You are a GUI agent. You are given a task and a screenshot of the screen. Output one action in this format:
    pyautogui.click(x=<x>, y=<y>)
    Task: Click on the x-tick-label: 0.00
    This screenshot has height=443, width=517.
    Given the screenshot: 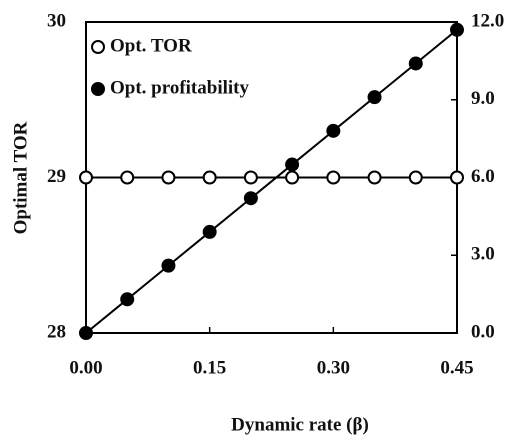 What is the action you would take?
    pyautogui.click(x=85, y=367)
    